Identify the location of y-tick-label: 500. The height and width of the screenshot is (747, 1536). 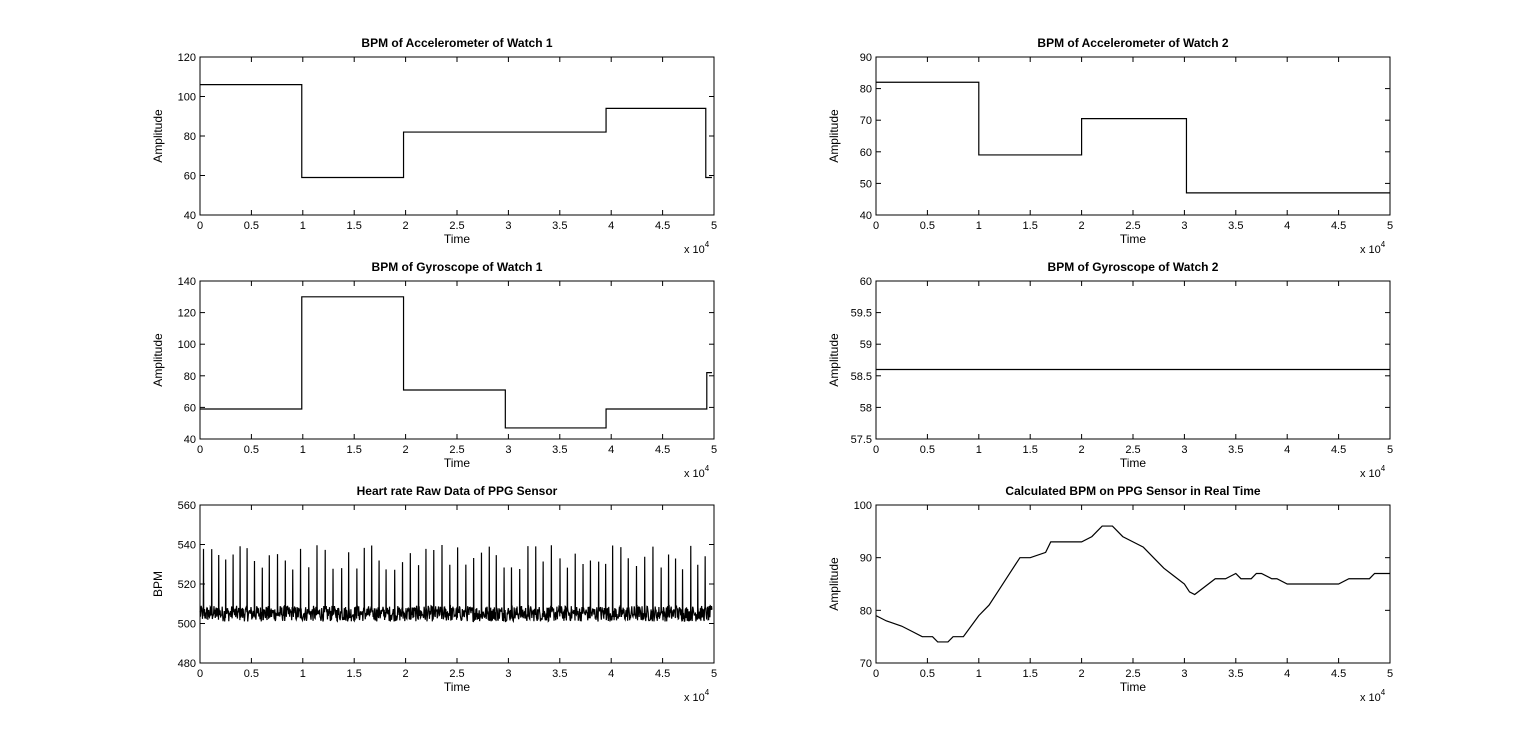
(187, 625).